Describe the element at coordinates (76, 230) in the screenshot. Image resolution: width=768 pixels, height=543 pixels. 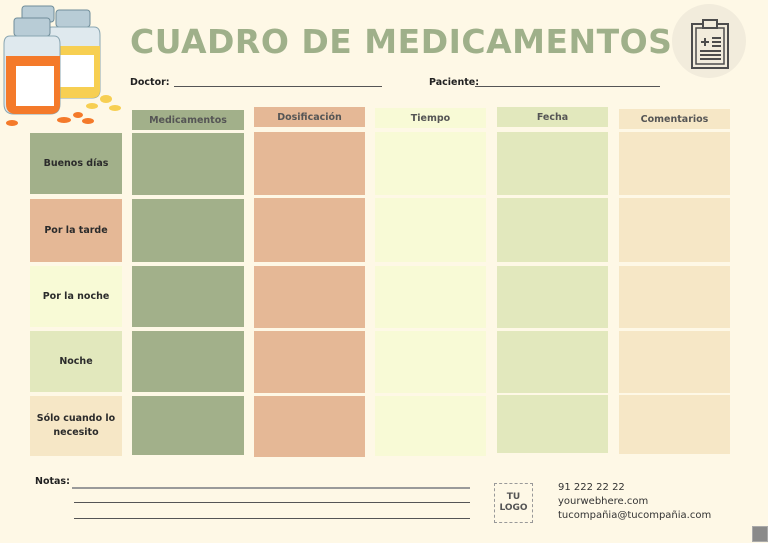
I see `row-label-por-la-tarde: Por la tarde` at that location.